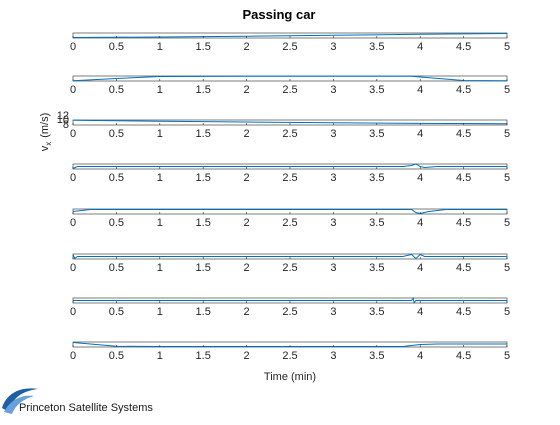 This screenshot has width=560, height=425. What do you see at coordinates (63, 116) in the screenshot?
I see `panel-3-y-tick-label: 12` at bounding box center [63, 116].